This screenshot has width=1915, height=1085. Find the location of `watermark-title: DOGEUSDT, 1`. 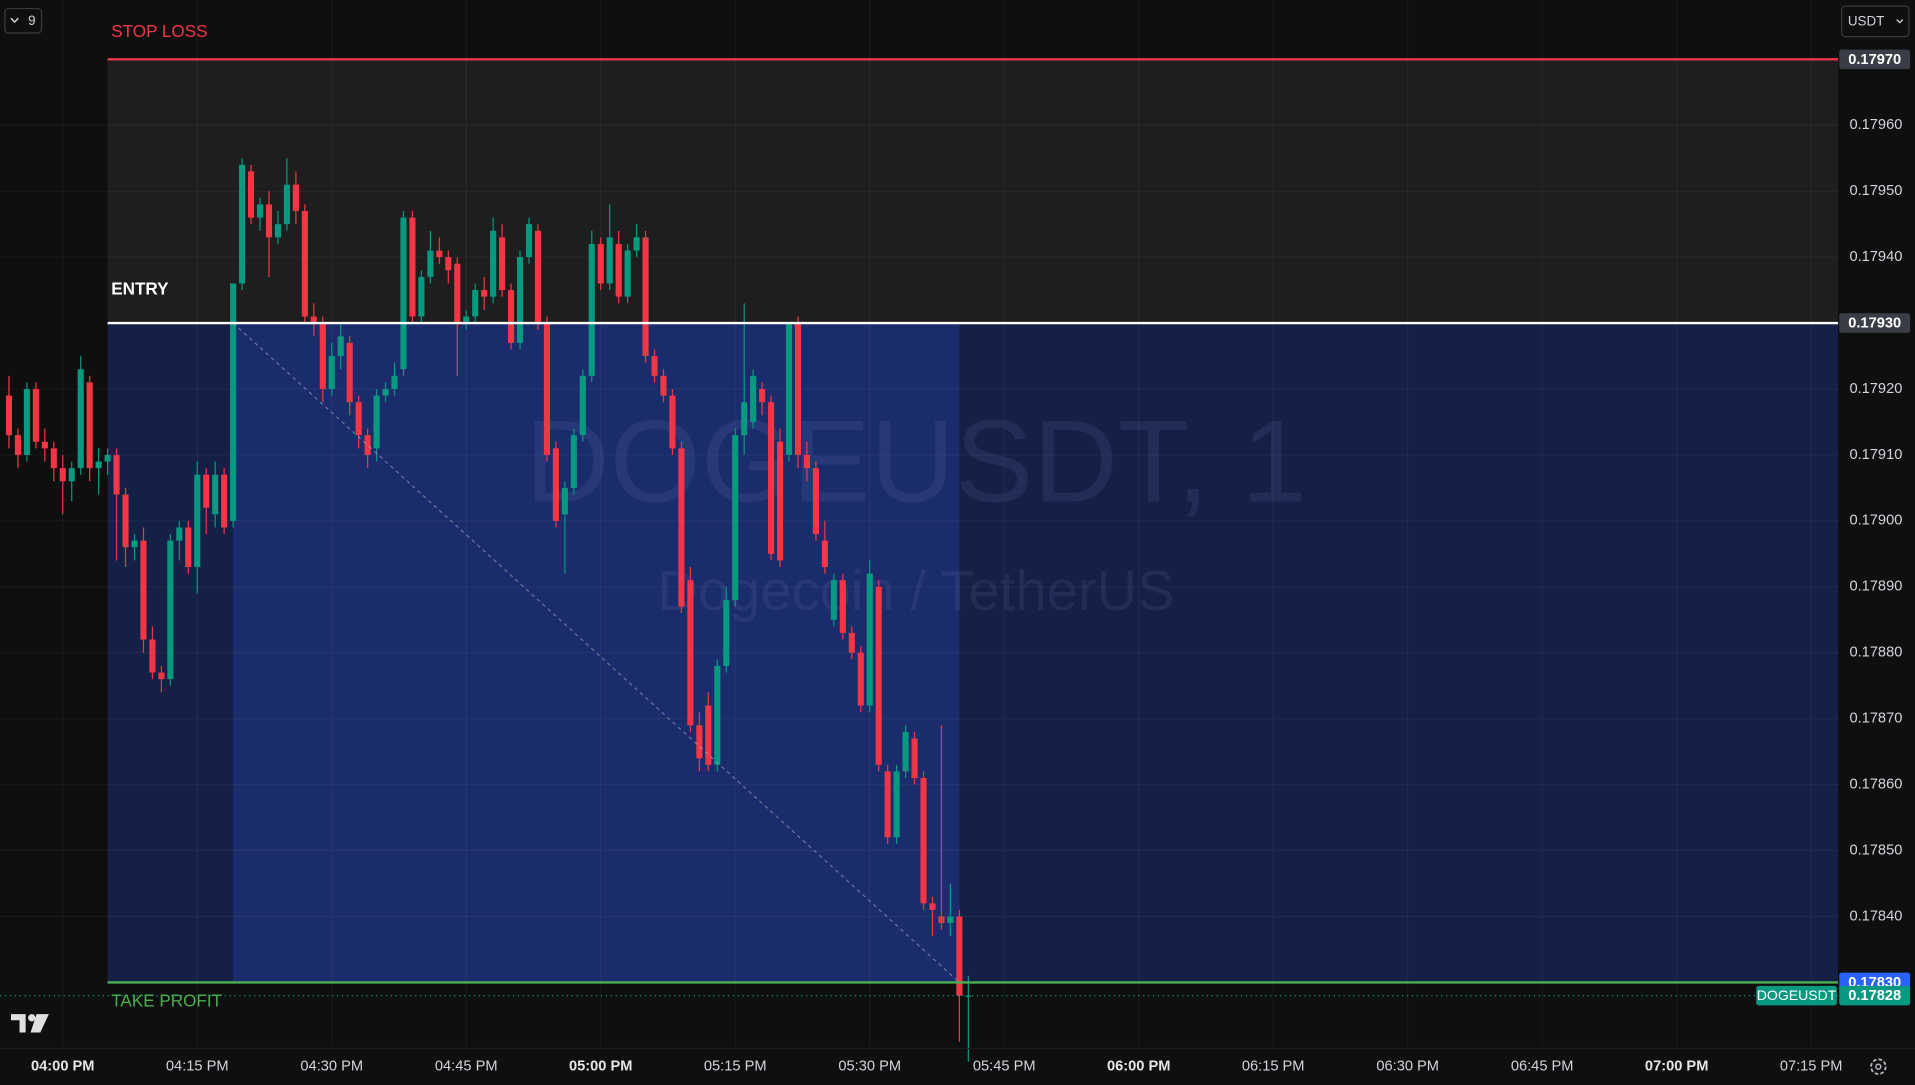

watermark-title: DOGEUSDT, 1 is located at coordinates (916, 460).